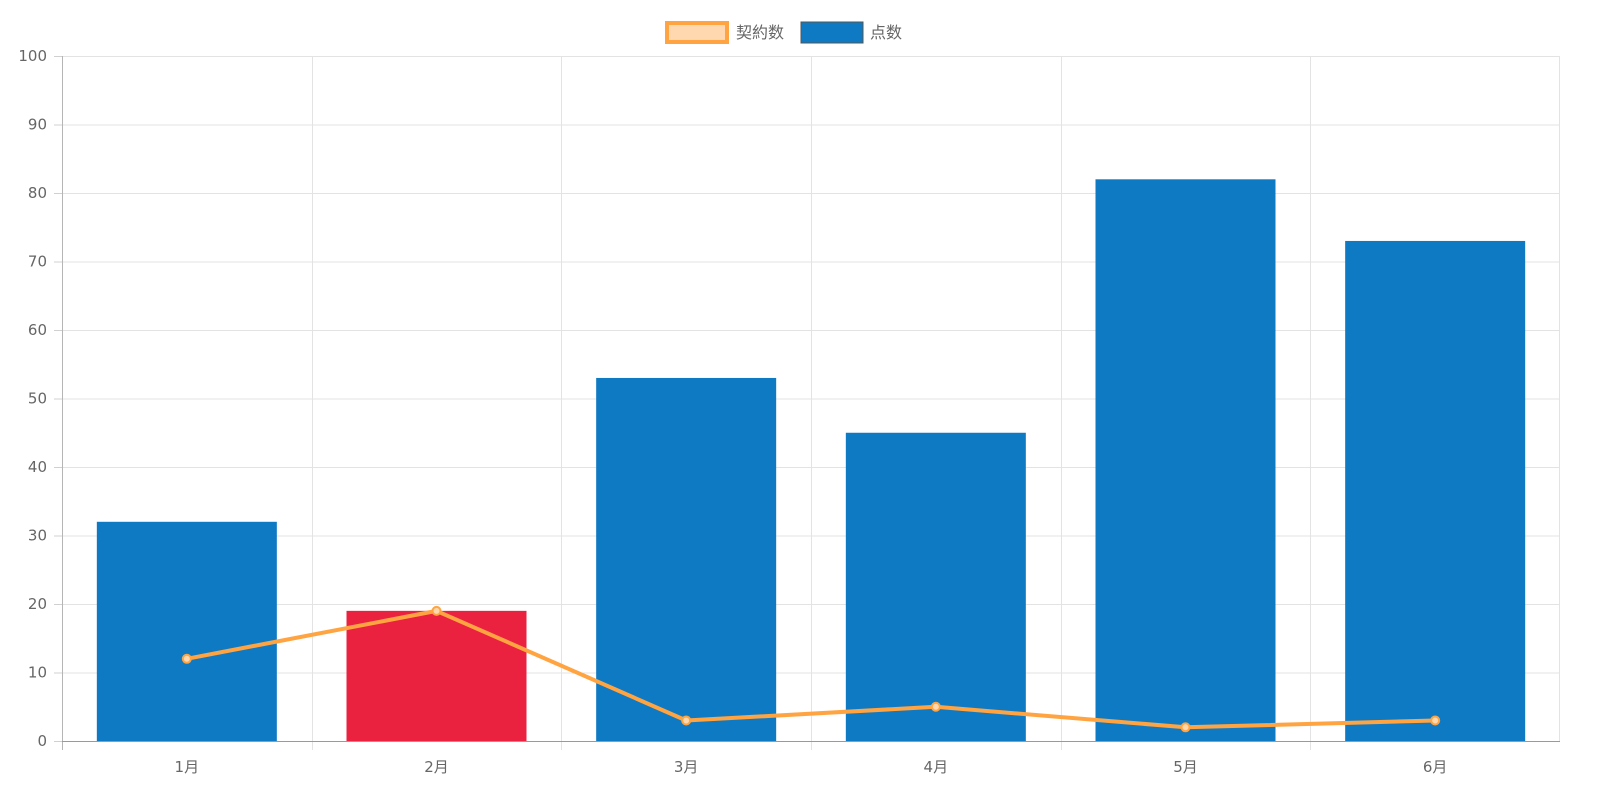 This screenshot has height=805, width=1605. What do you see at coordinates (37, 399) in the screenshot?
I see `y-tick-label: 50` at bounding box center [37, 399].